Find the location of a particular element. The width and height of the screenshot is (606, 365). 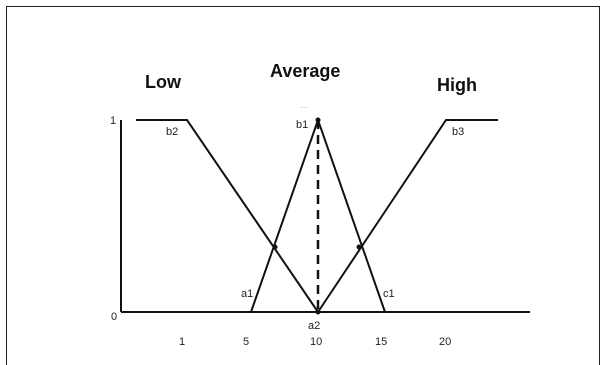

average-label: Average is located at coordinates (305, 71).